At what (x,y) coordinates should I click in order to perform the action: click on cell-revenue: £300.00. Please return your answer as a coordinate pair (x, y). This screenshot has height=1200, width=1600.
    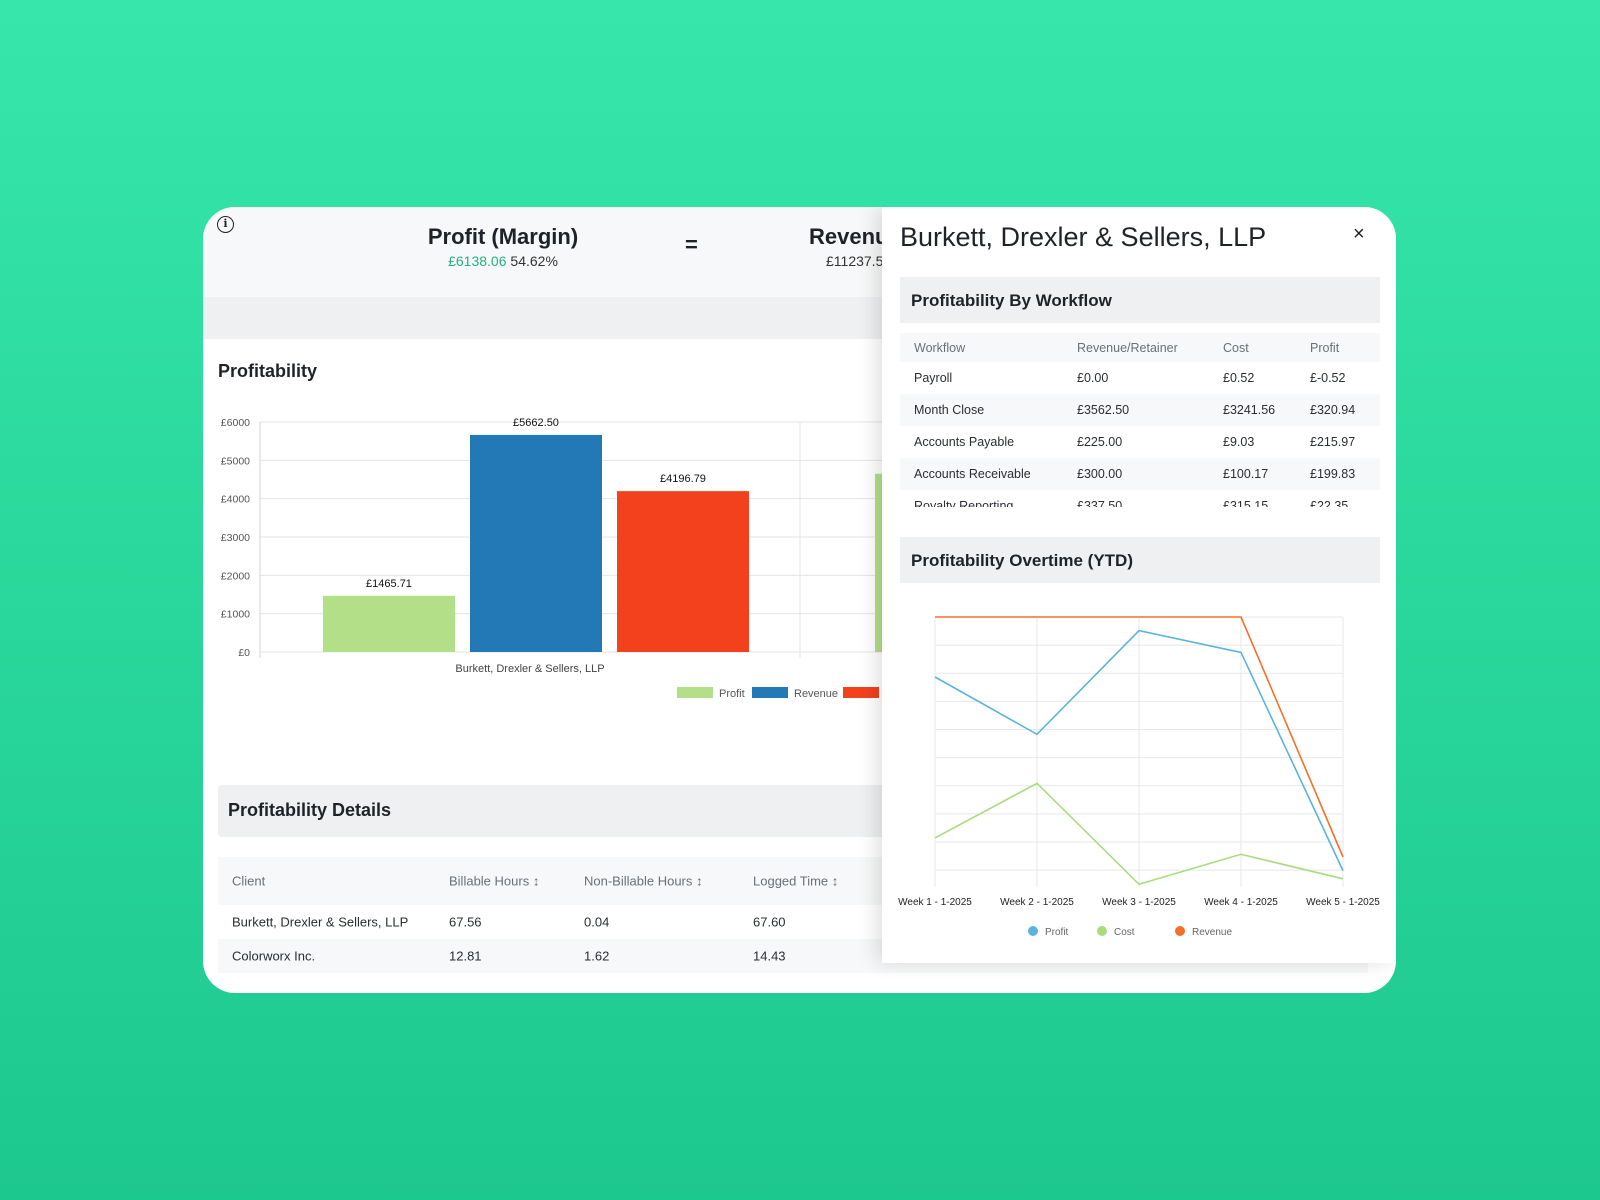
    Looking at the image, I should click on (1100, 474).